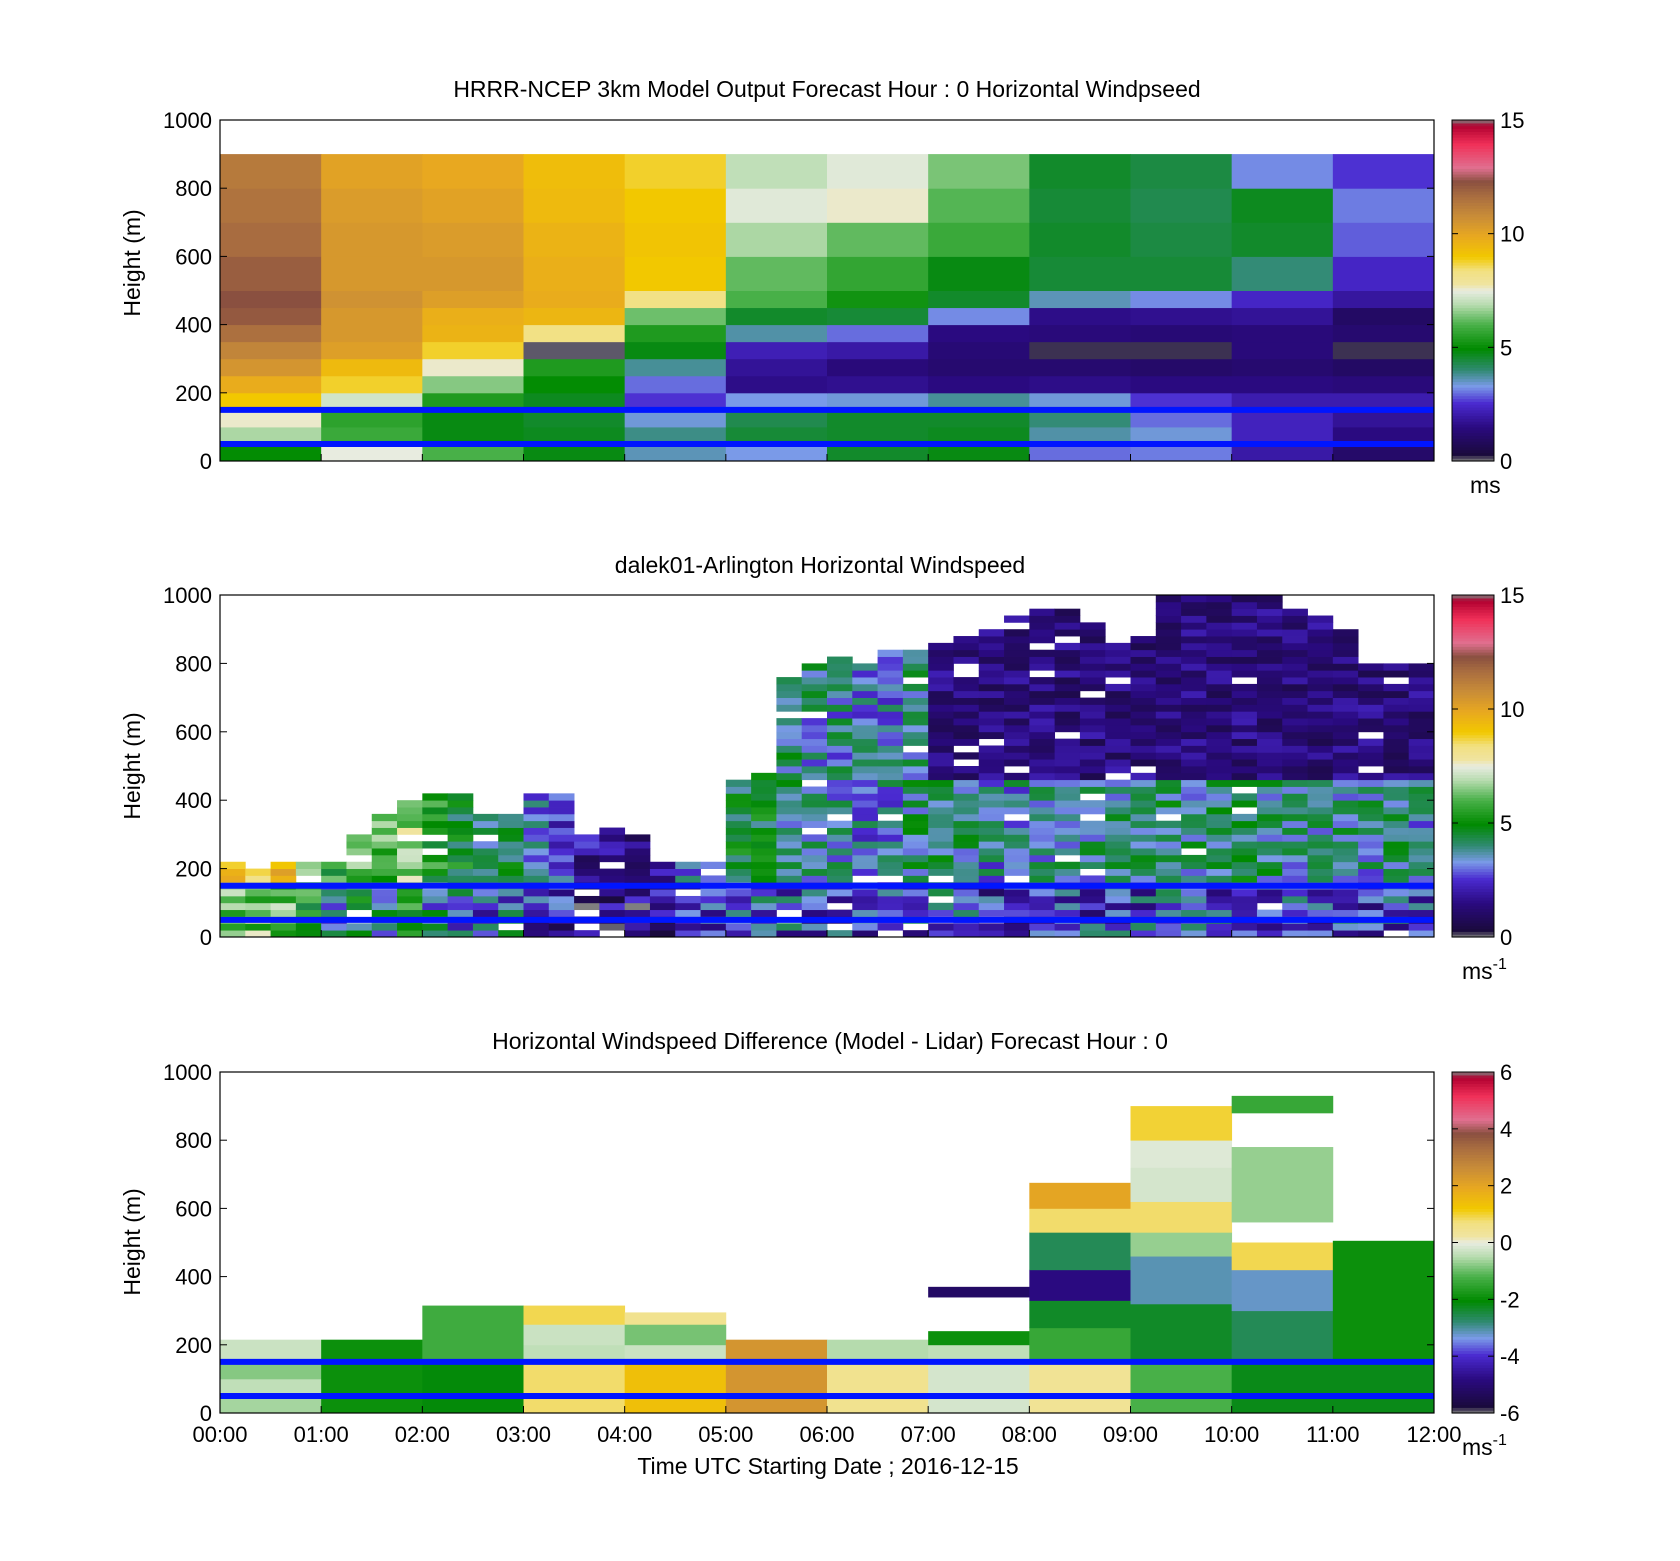  I want to click on colorbar-tick-label: 4, so click(1506, 1129).